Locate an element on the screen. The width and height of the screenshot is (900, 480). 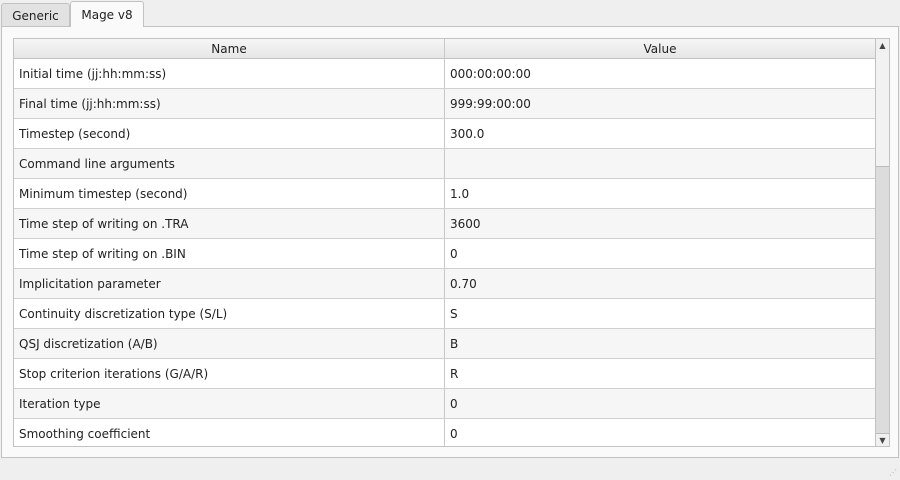
table-row: Implicitation parameter 0.70 is located at coordinates (444, 284).